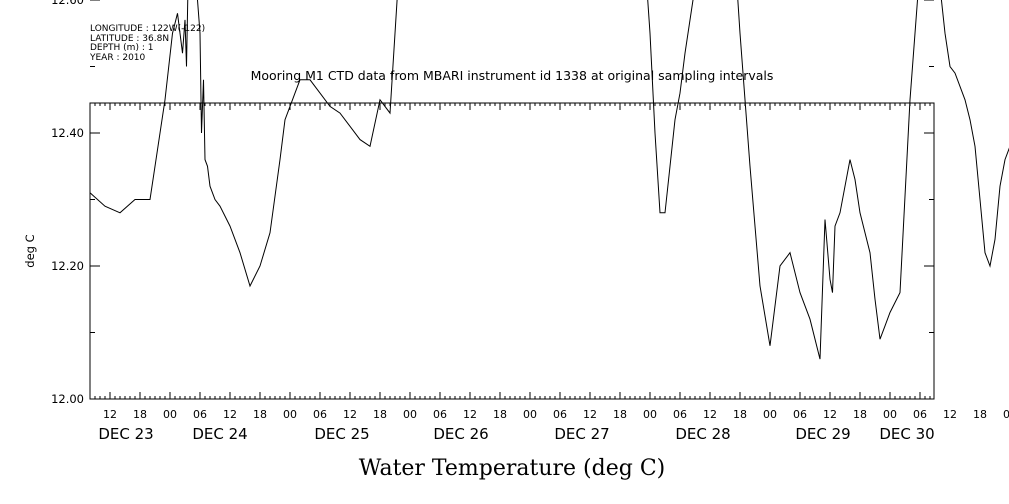 The image size is (1009, 504). I want to click on y-tick-label: 12.20, so click(67, 266).